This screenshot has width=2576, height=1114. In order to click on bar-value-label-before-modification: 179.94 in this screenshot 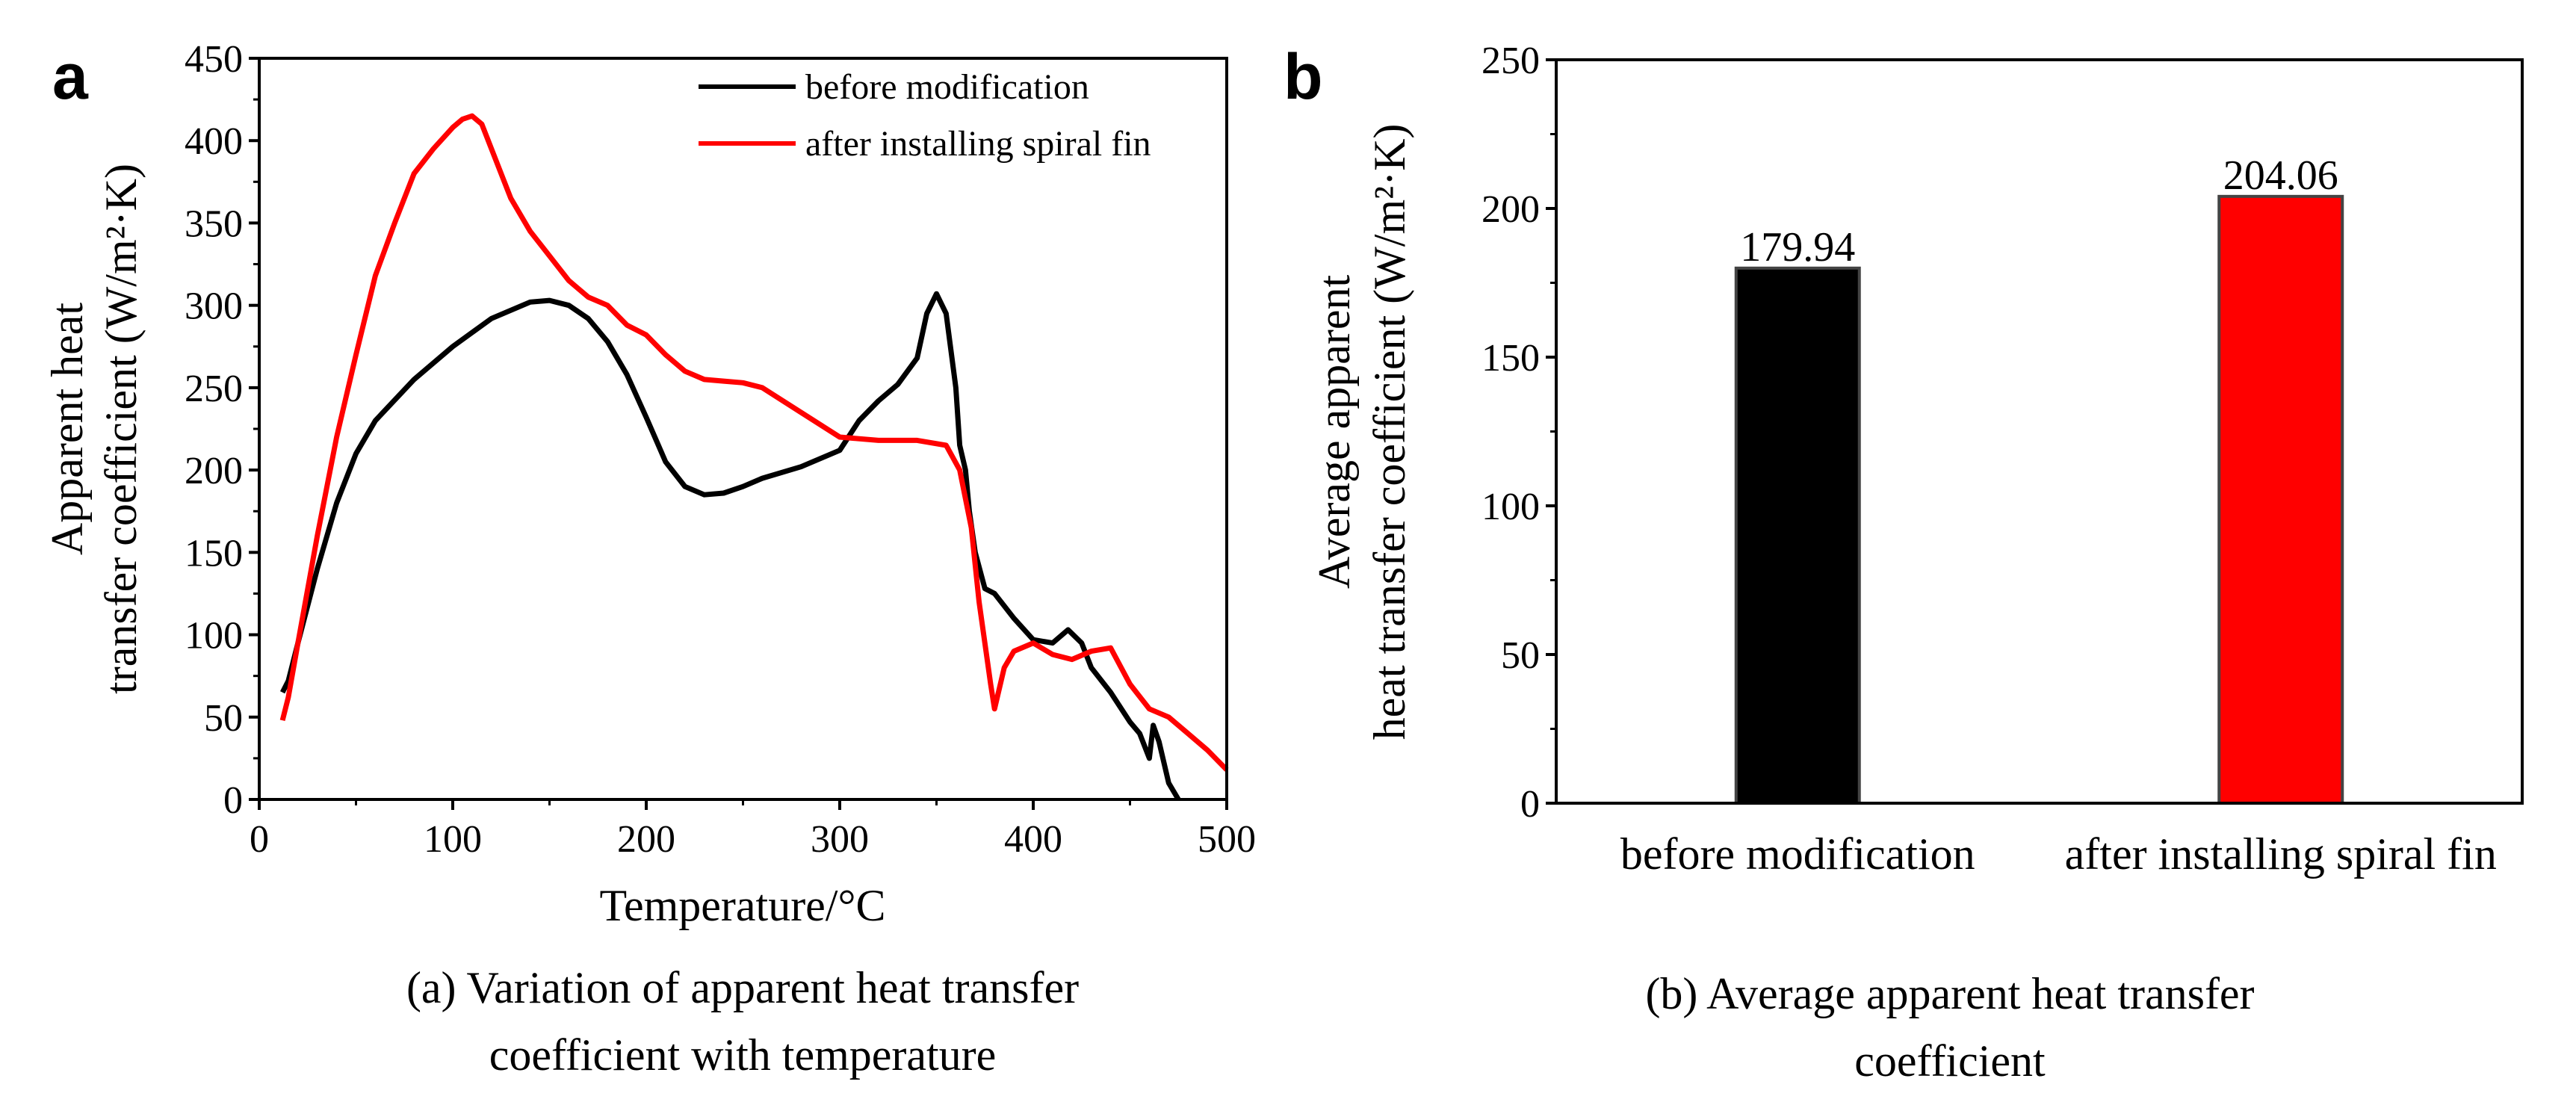, I will do `click(1797, 247)`.